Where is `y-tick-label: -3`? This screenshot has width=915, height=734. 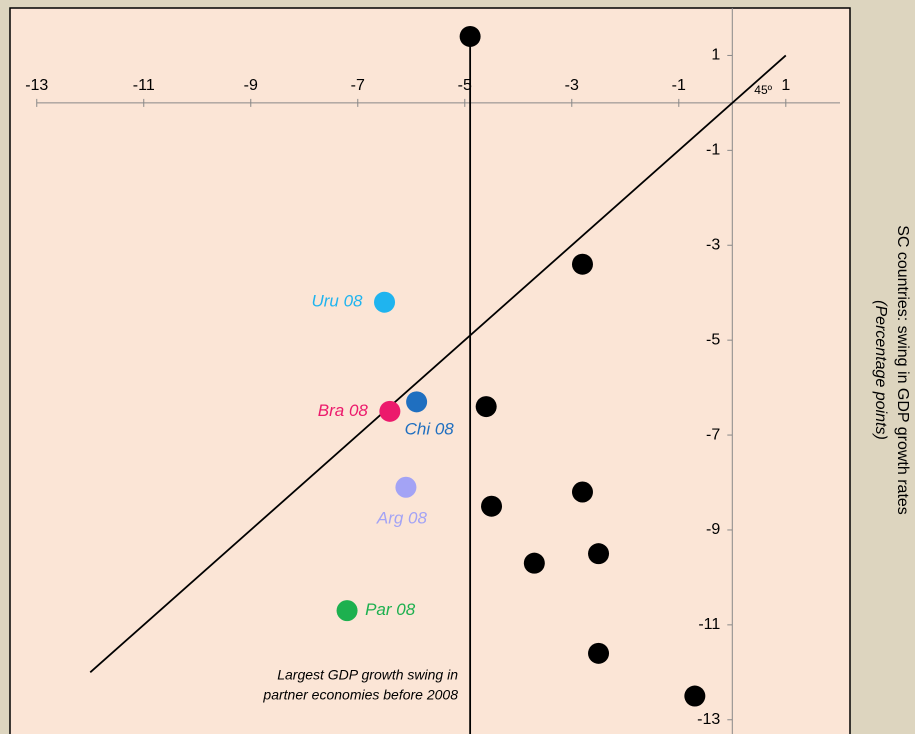
y-tick-label: -3 is located at coordinates (713, 244).